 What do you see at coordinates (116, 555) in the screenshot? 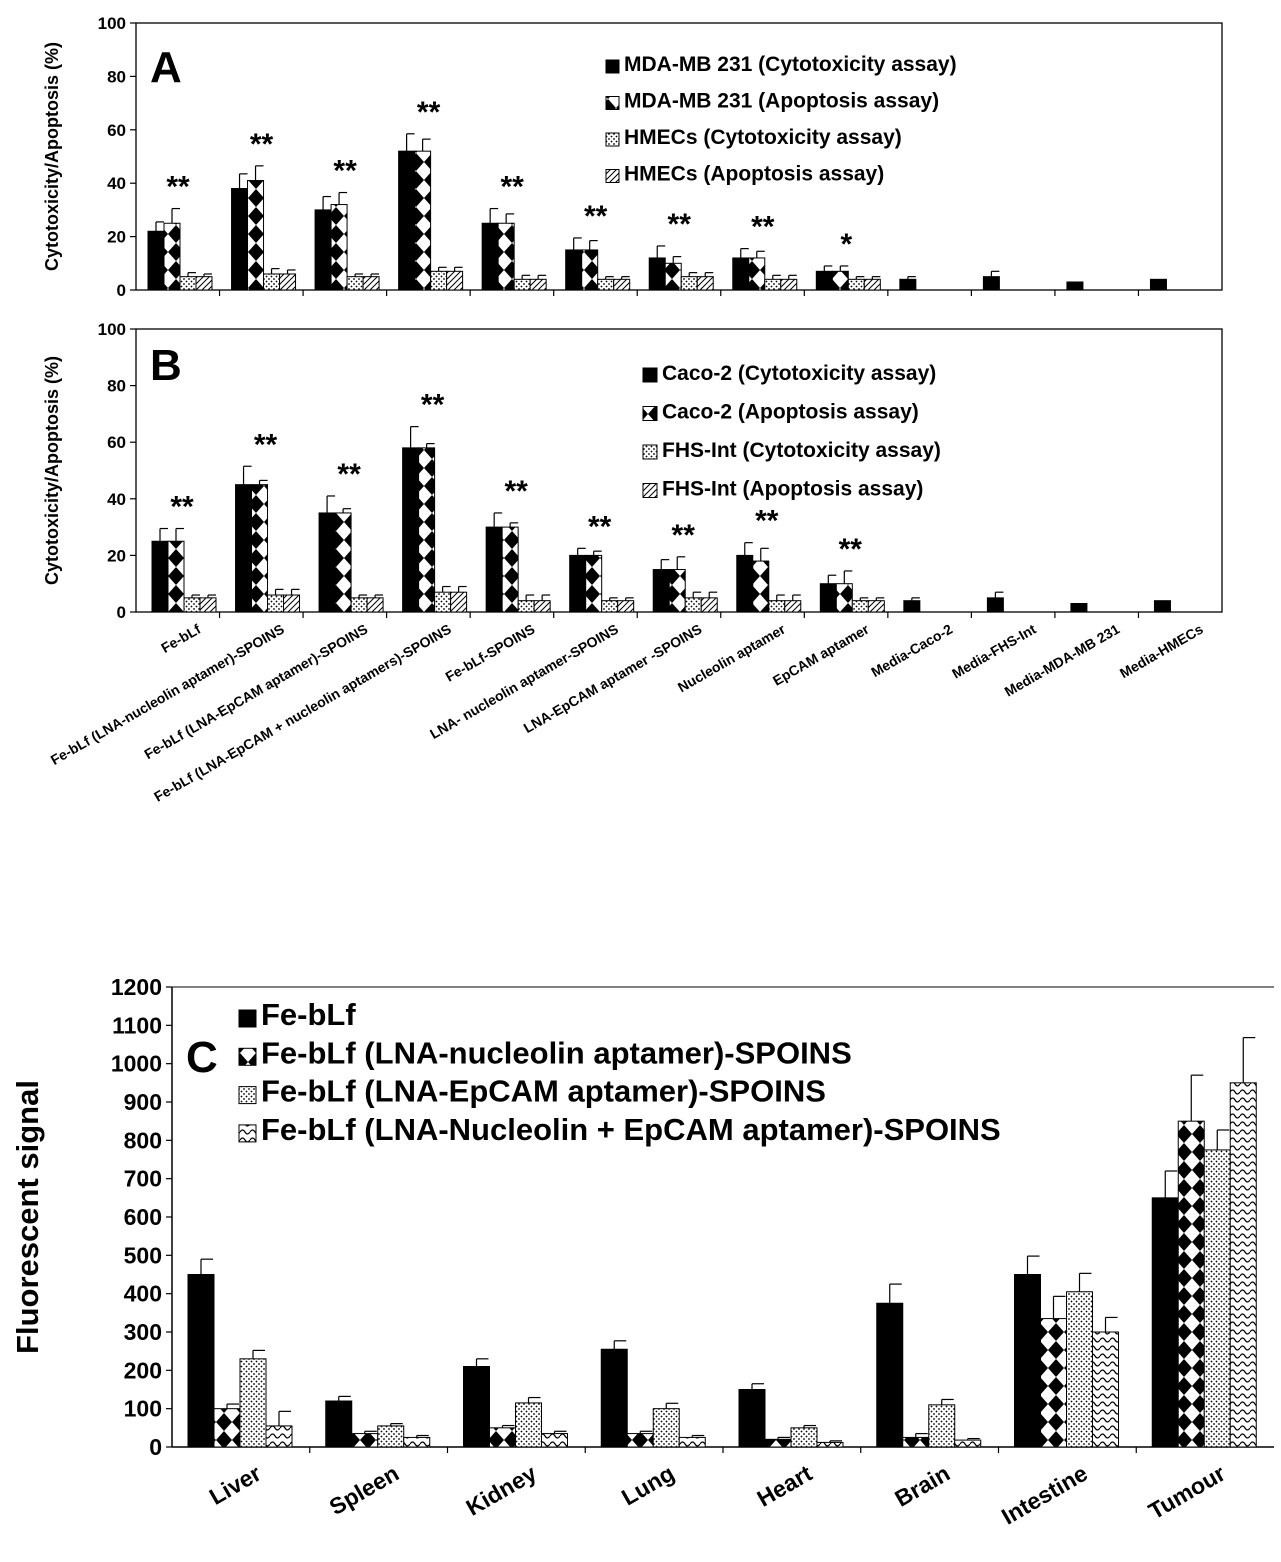
I see `y-tick-label: 20` at bounding box center [116, 555].